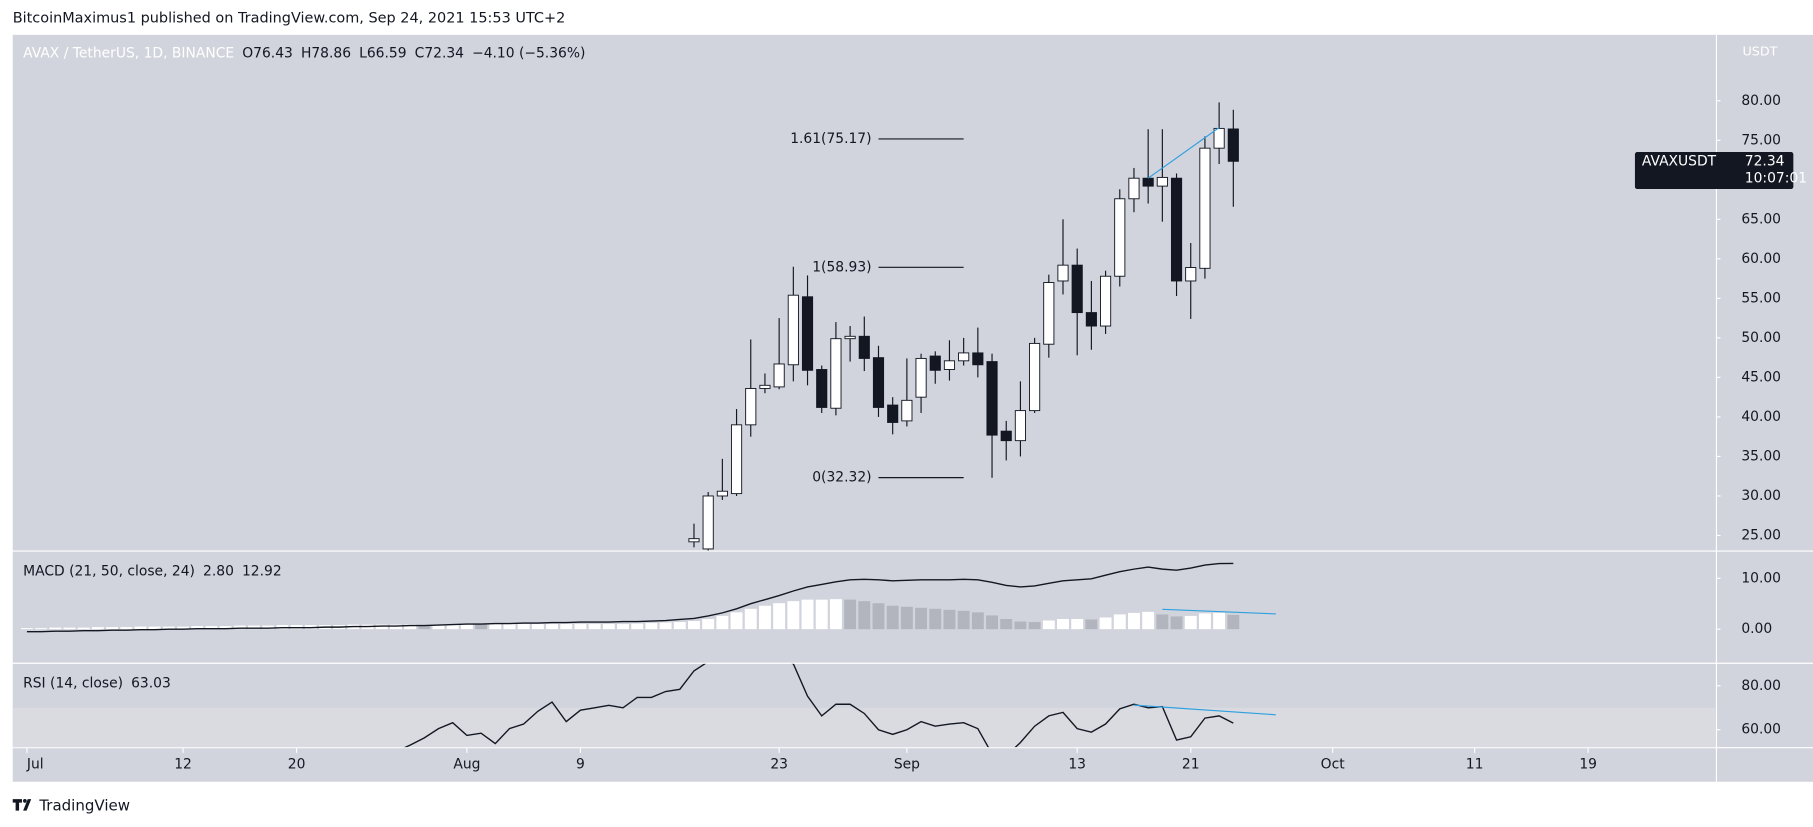 This screenshot has width=1813, height=827. Describe the element at coordinates (841, 267) in the screenshot. I see `fib-label: 1(58.93)` at that location.